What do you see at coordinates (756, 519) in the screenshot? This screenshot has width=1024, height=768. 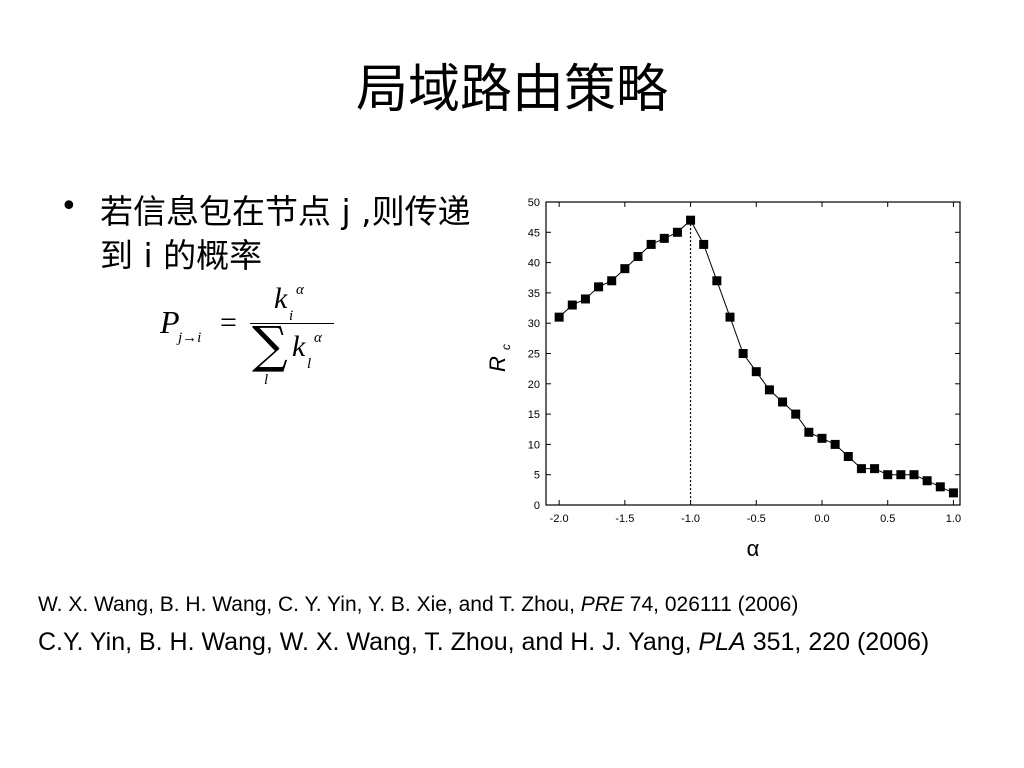 I see `x-tick-label: -0.5` at bounding box center [756, 519].